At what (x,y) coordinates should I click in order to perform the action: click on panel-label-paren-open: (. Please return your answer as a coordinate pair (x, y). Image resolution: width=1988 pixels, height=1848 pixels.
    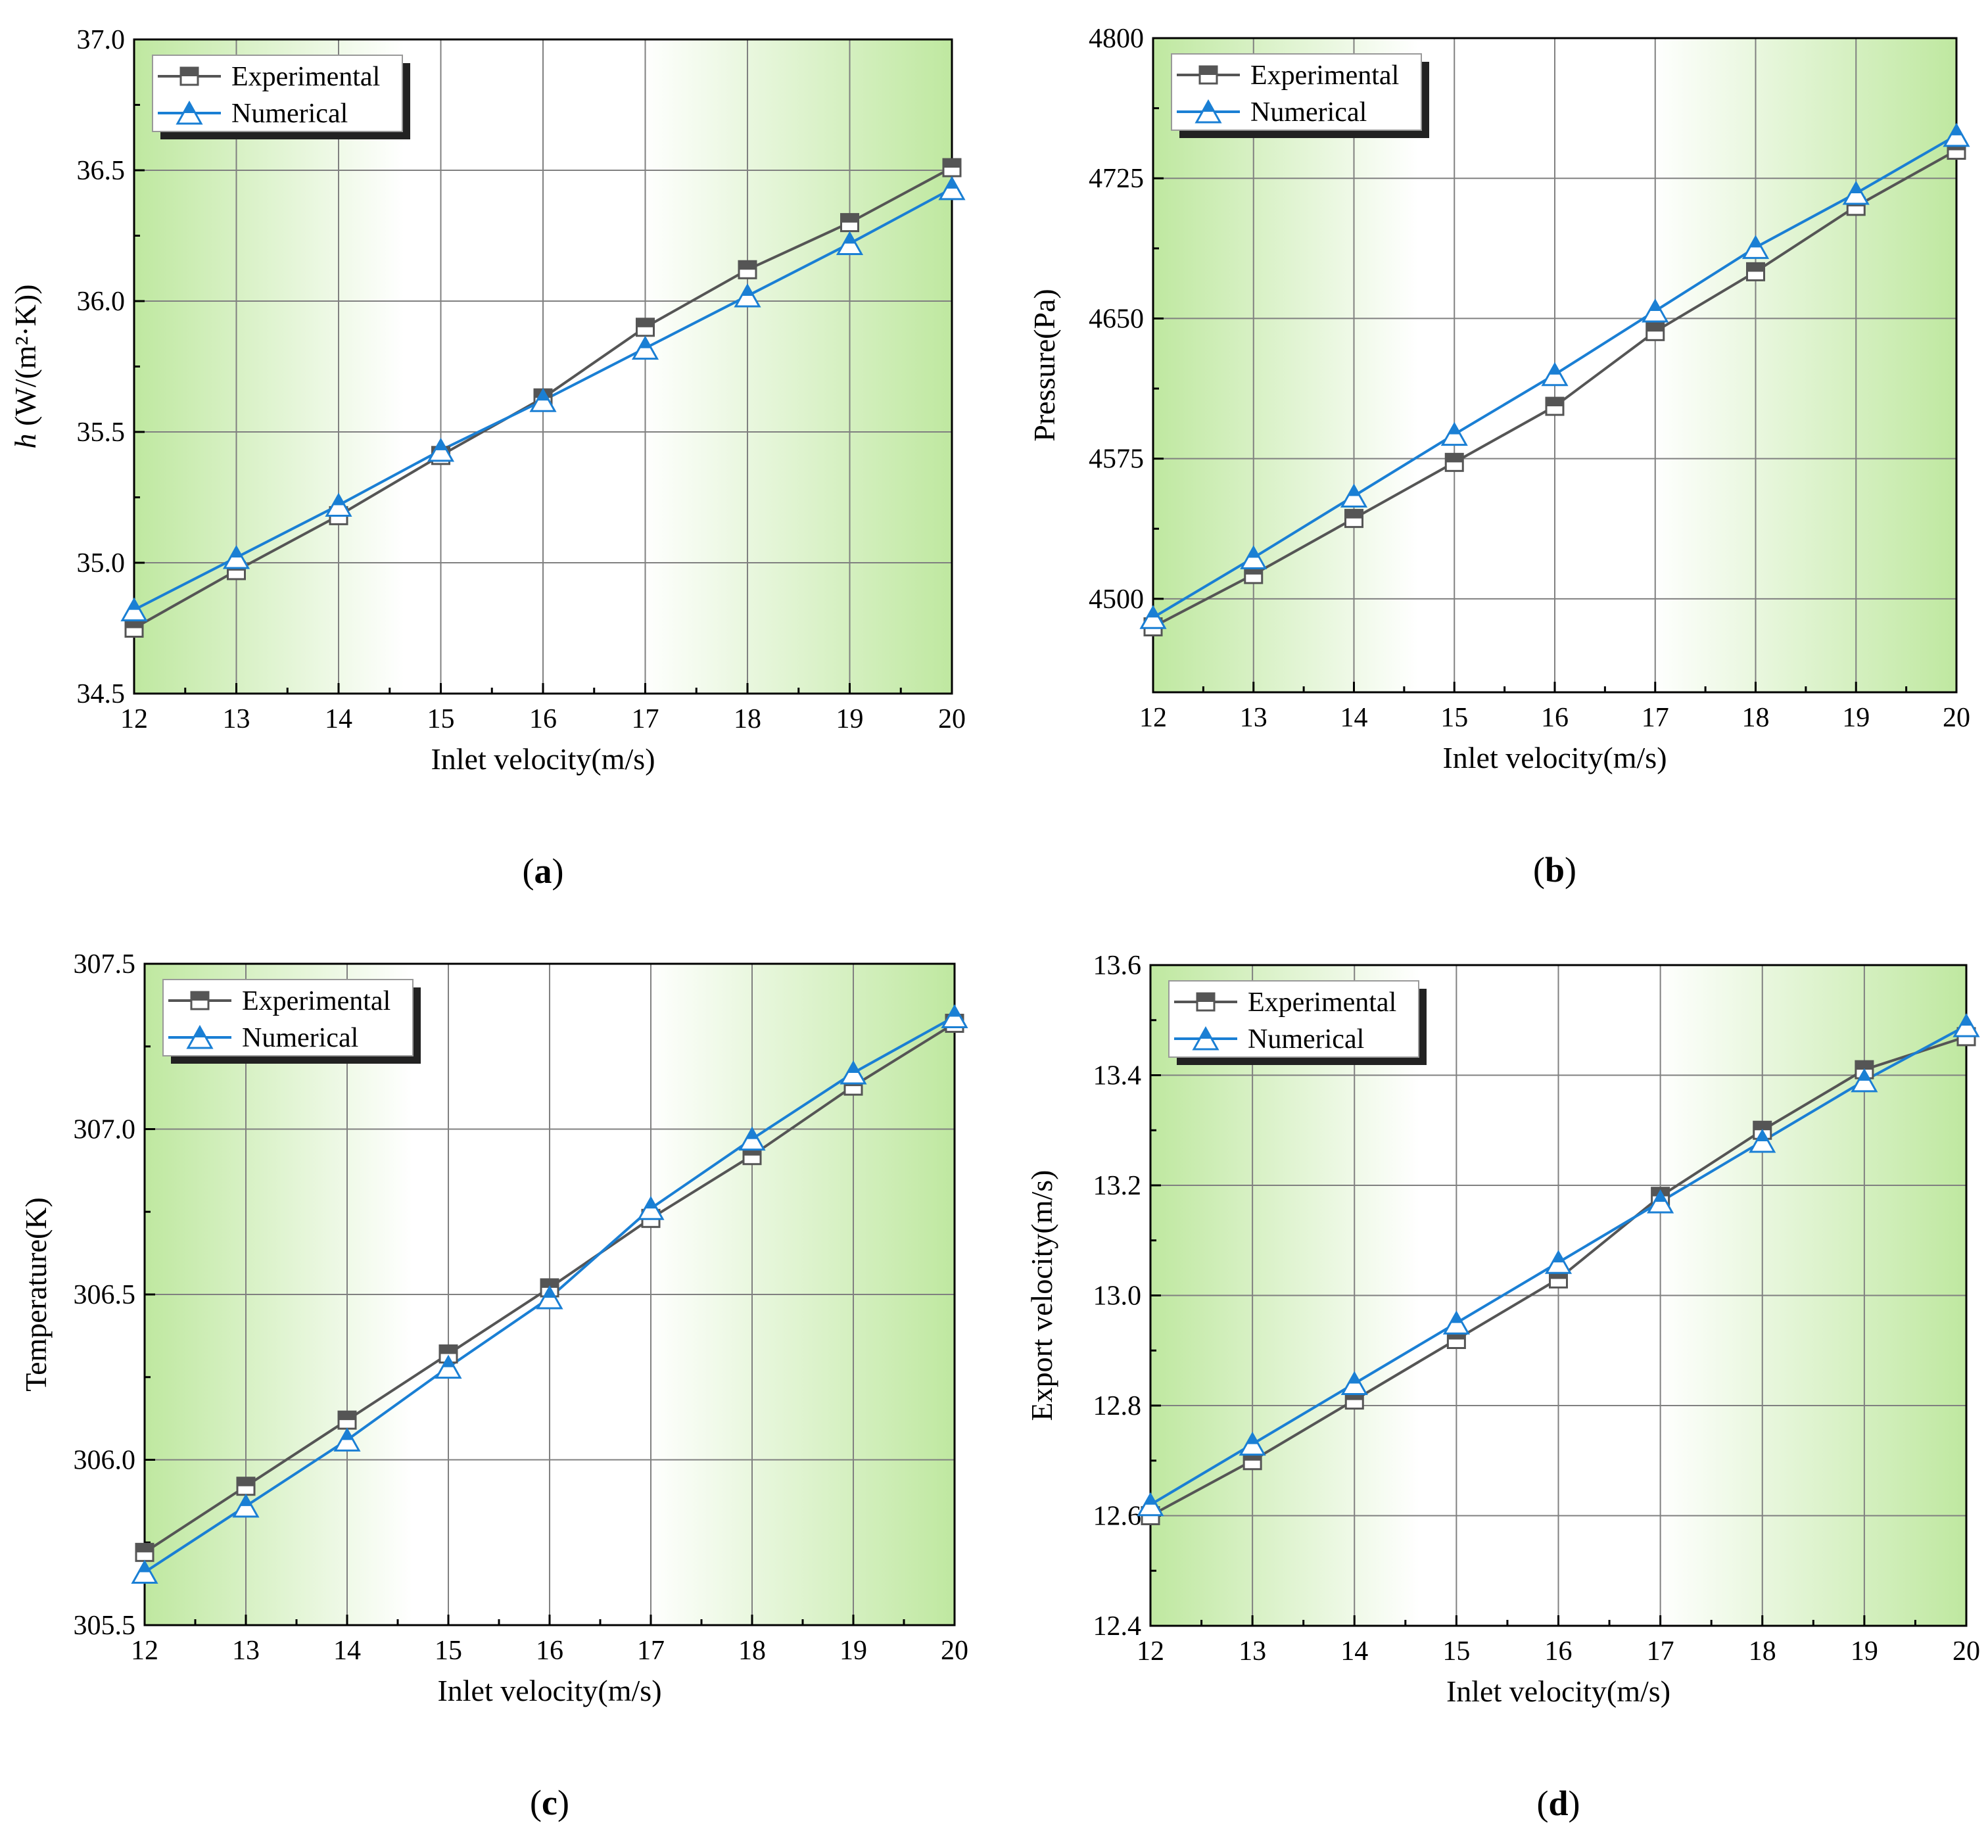
    Looking at the image, I should click on (1539, 869).